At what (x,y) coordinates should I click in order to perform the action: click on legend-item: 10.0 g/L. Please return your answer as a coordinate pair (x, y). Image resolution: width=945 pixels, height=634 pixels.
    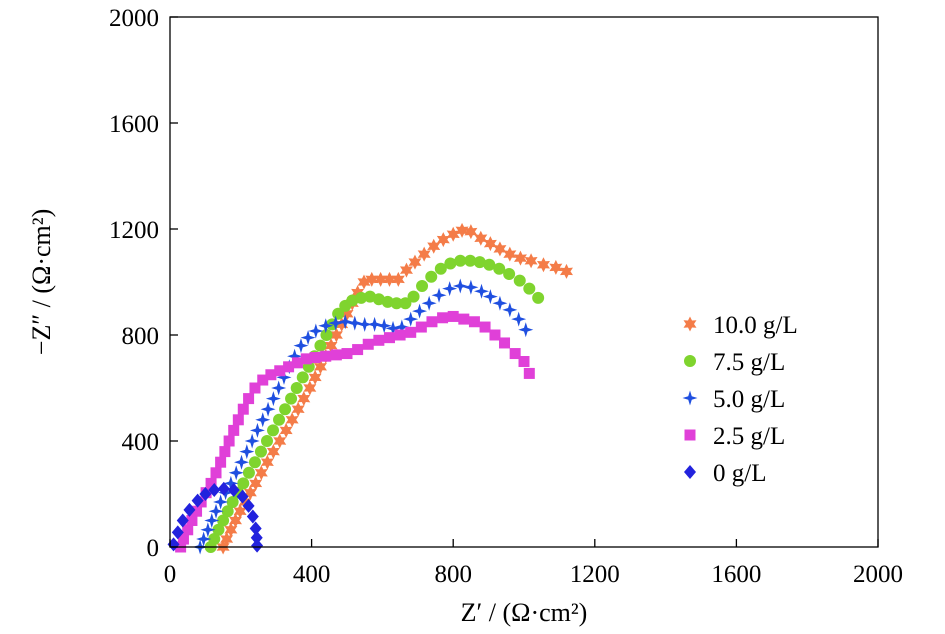
    Looking at the image, I should click on (740, 325).